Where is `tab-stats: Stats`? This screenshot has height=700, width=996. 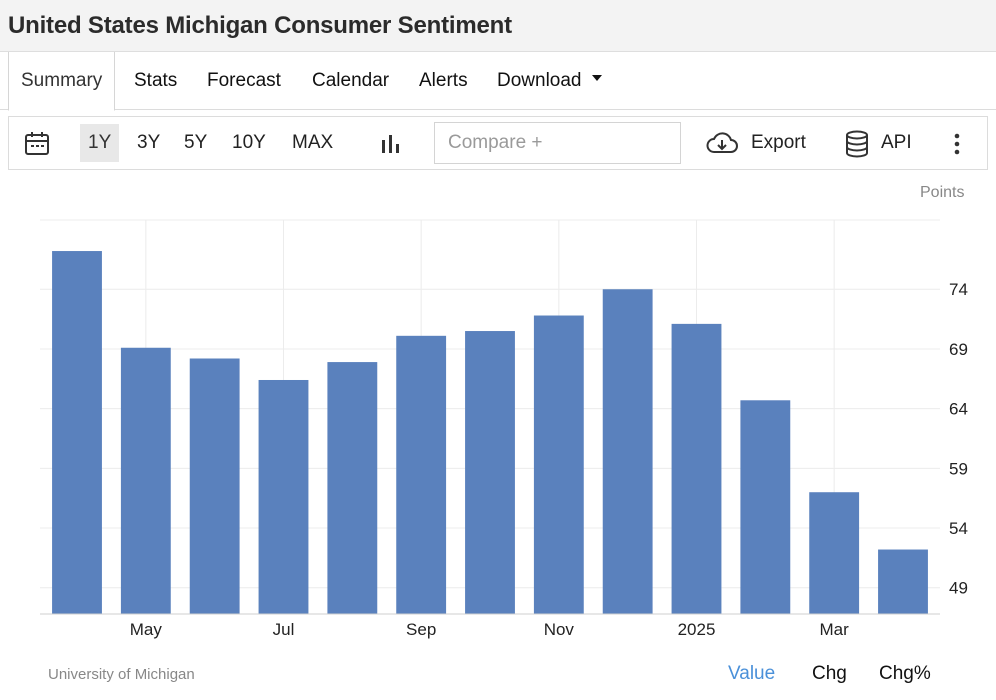 tab-stats: Stats is located at coordinates (156, 80).